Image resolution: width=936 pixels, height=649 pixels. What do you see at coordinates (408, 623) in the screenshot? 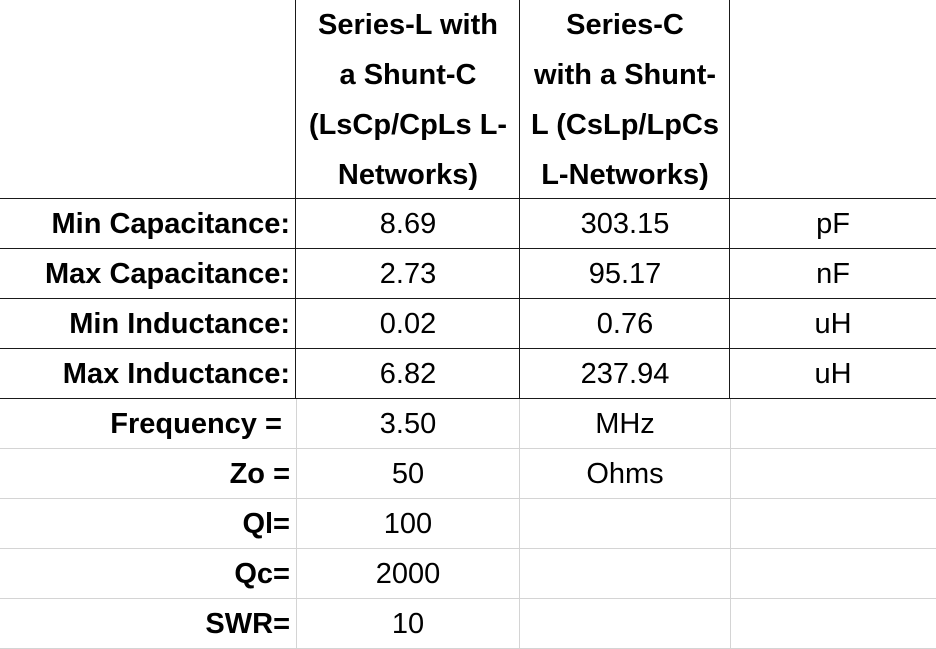
I see `value-cell: 10` at bounding box center [408, 623].